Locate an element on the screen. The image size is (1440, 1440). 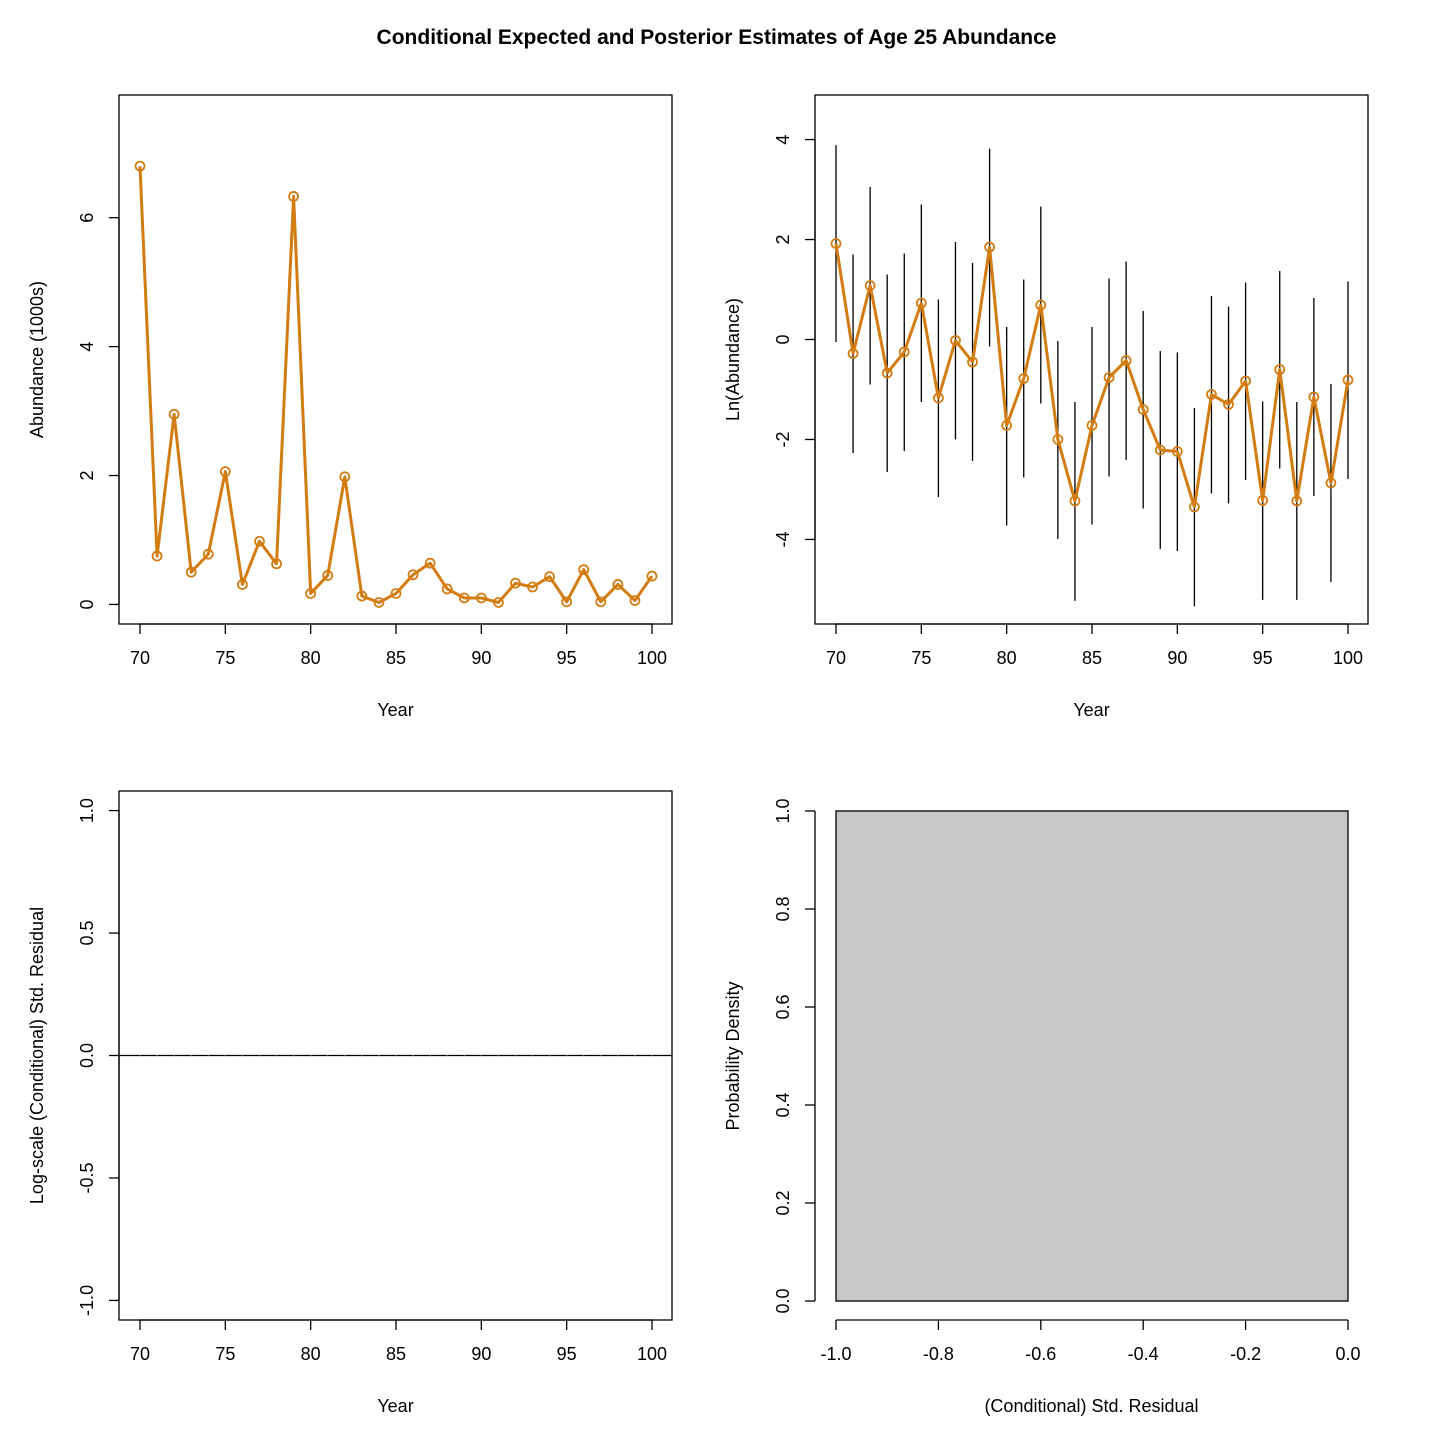
y-tick-label: -4 is located at coordinates (783, 539).